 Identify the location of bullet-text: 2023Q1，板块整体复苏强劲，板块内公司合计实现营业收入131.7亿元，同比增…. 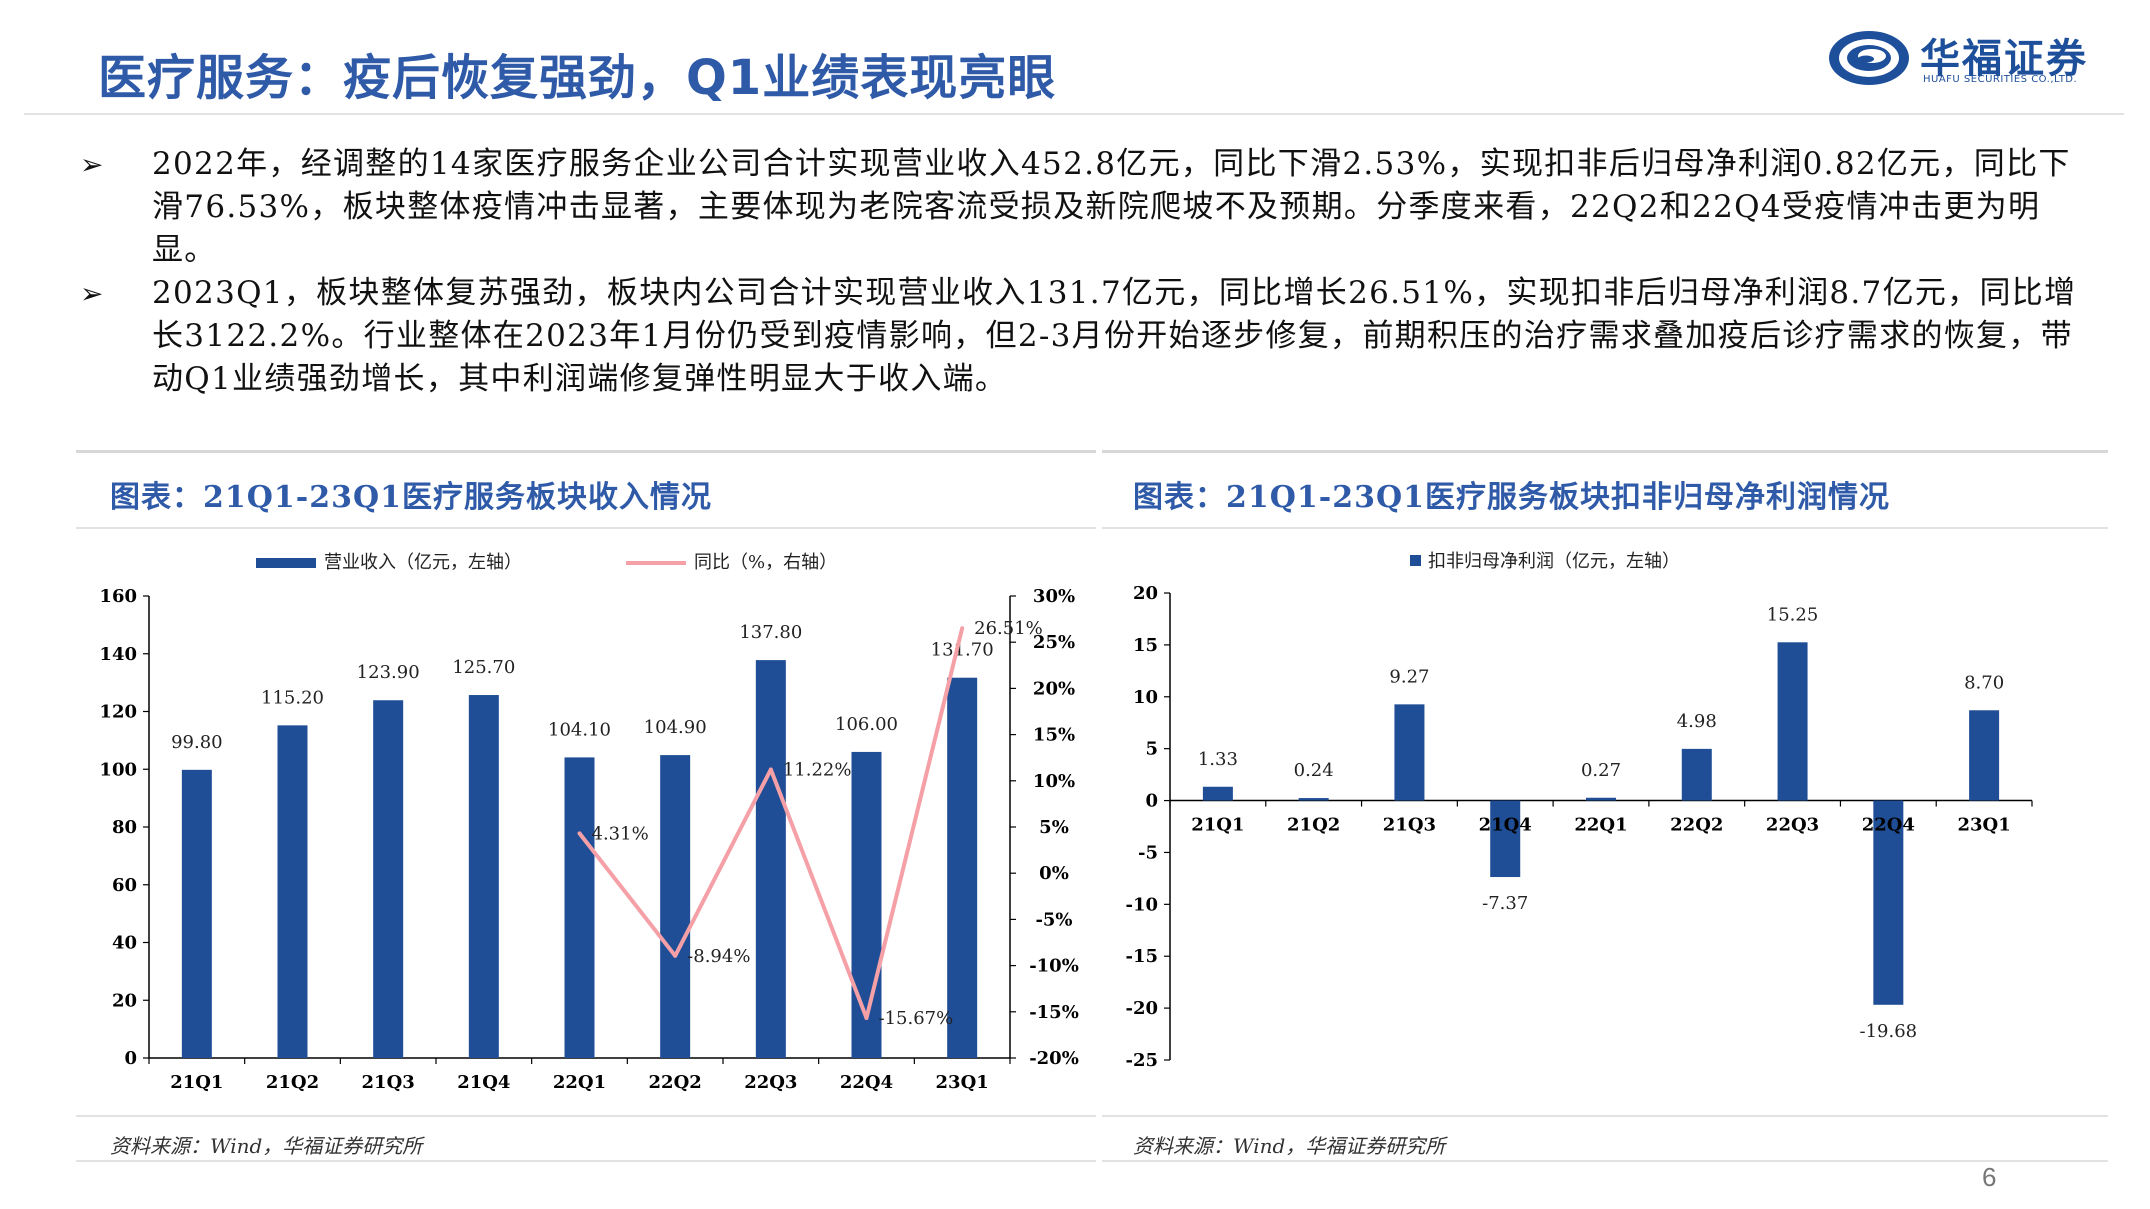
(1114, 336).